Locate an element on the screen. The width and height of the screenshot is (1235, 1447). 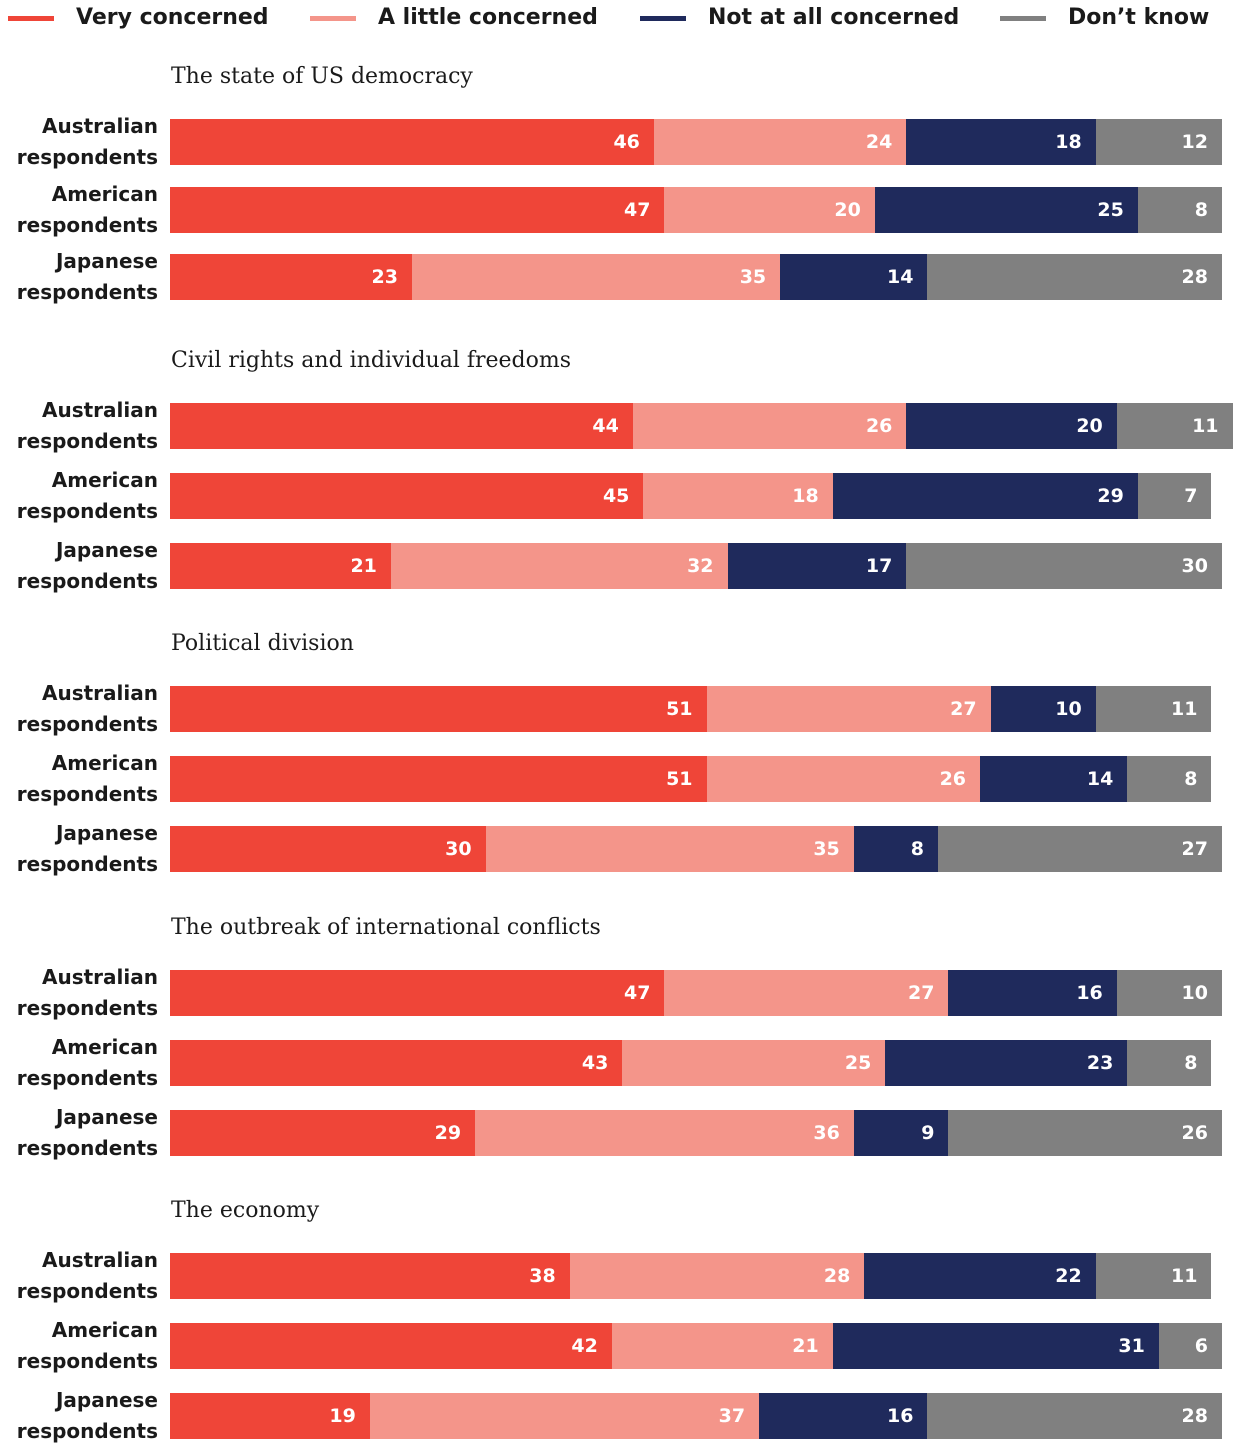
legend-label: A little concerned is located at coordinates (488, 17).